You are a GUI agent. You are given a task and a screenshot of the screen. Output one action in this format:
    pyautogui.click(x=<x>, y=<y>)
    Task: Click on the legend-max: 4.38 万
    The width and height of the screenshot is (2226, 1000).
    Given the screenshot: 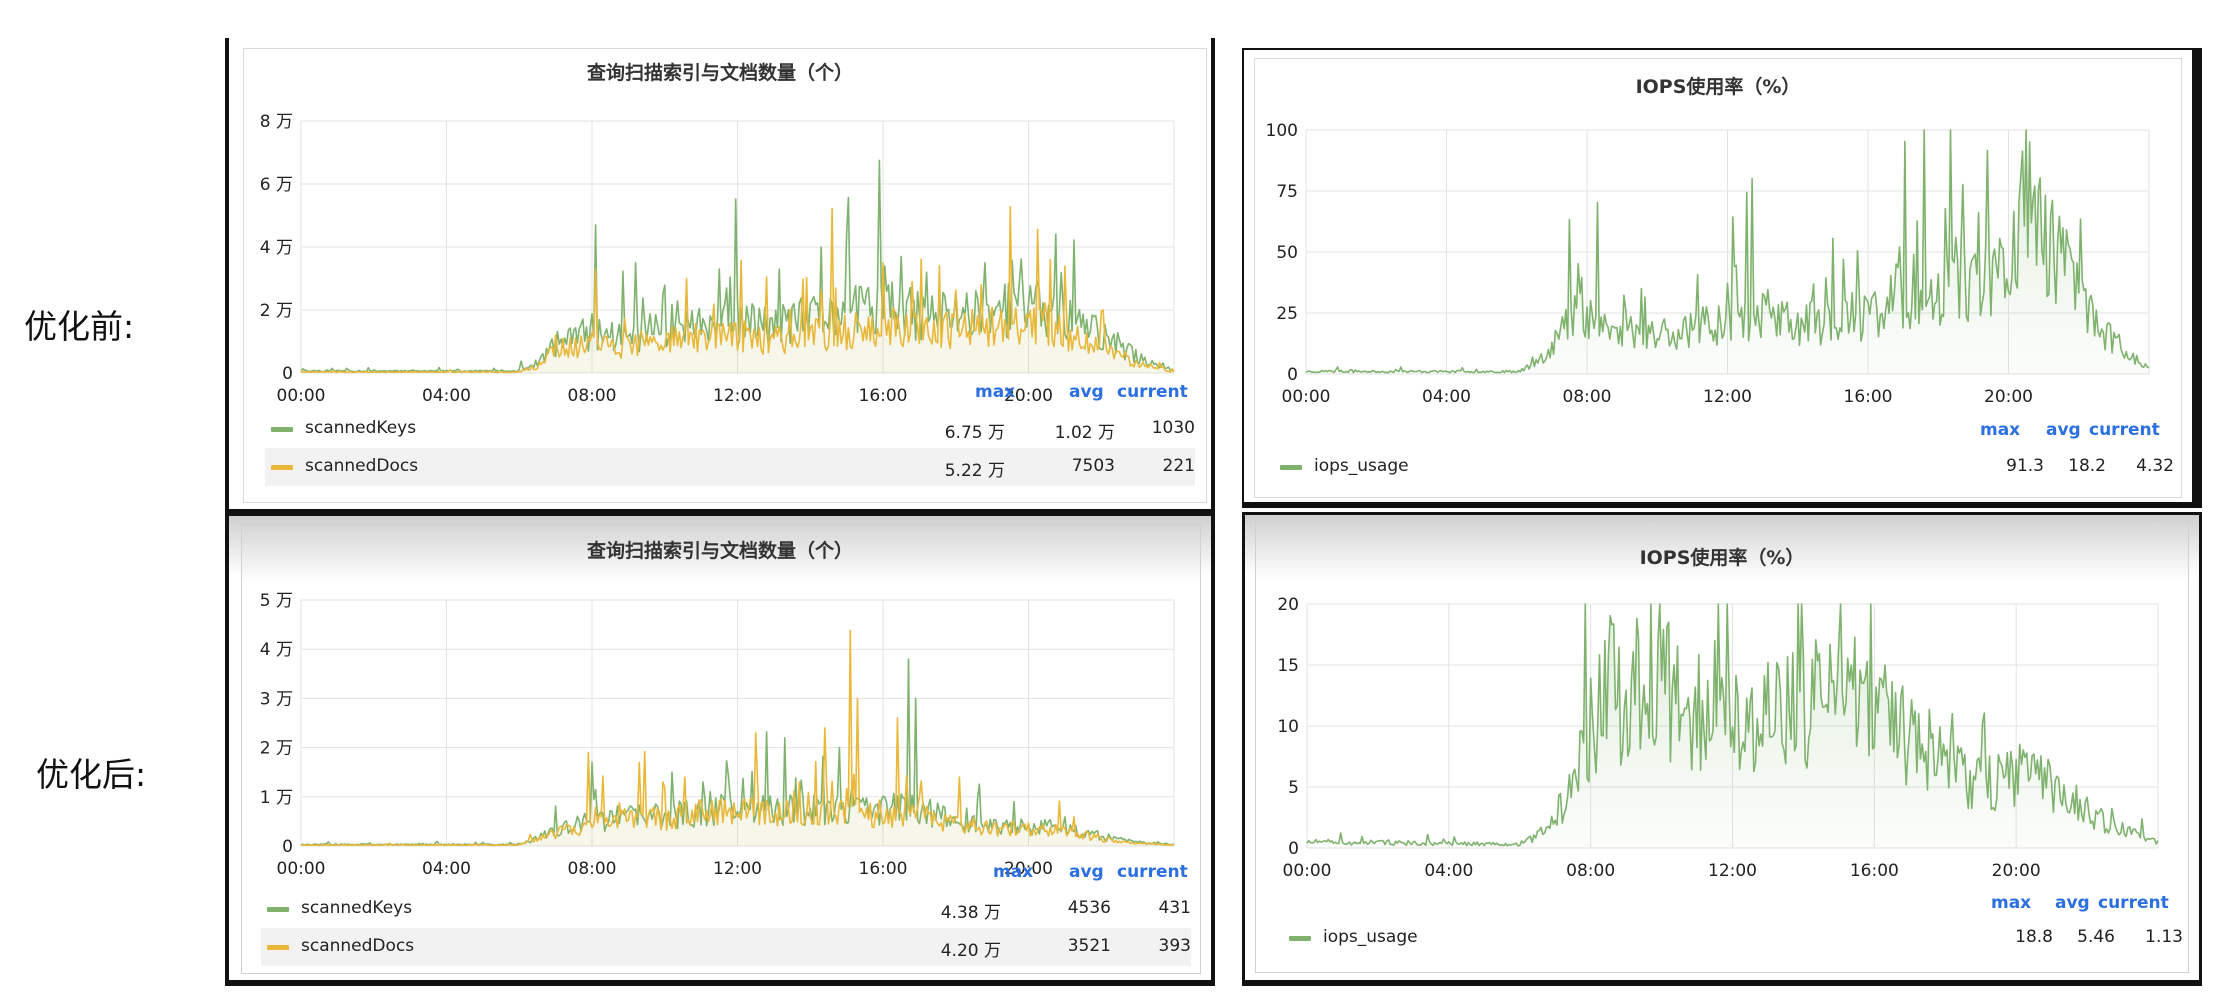 What is the action you would take?
    pyautogui.click(x=970, y=913)
    